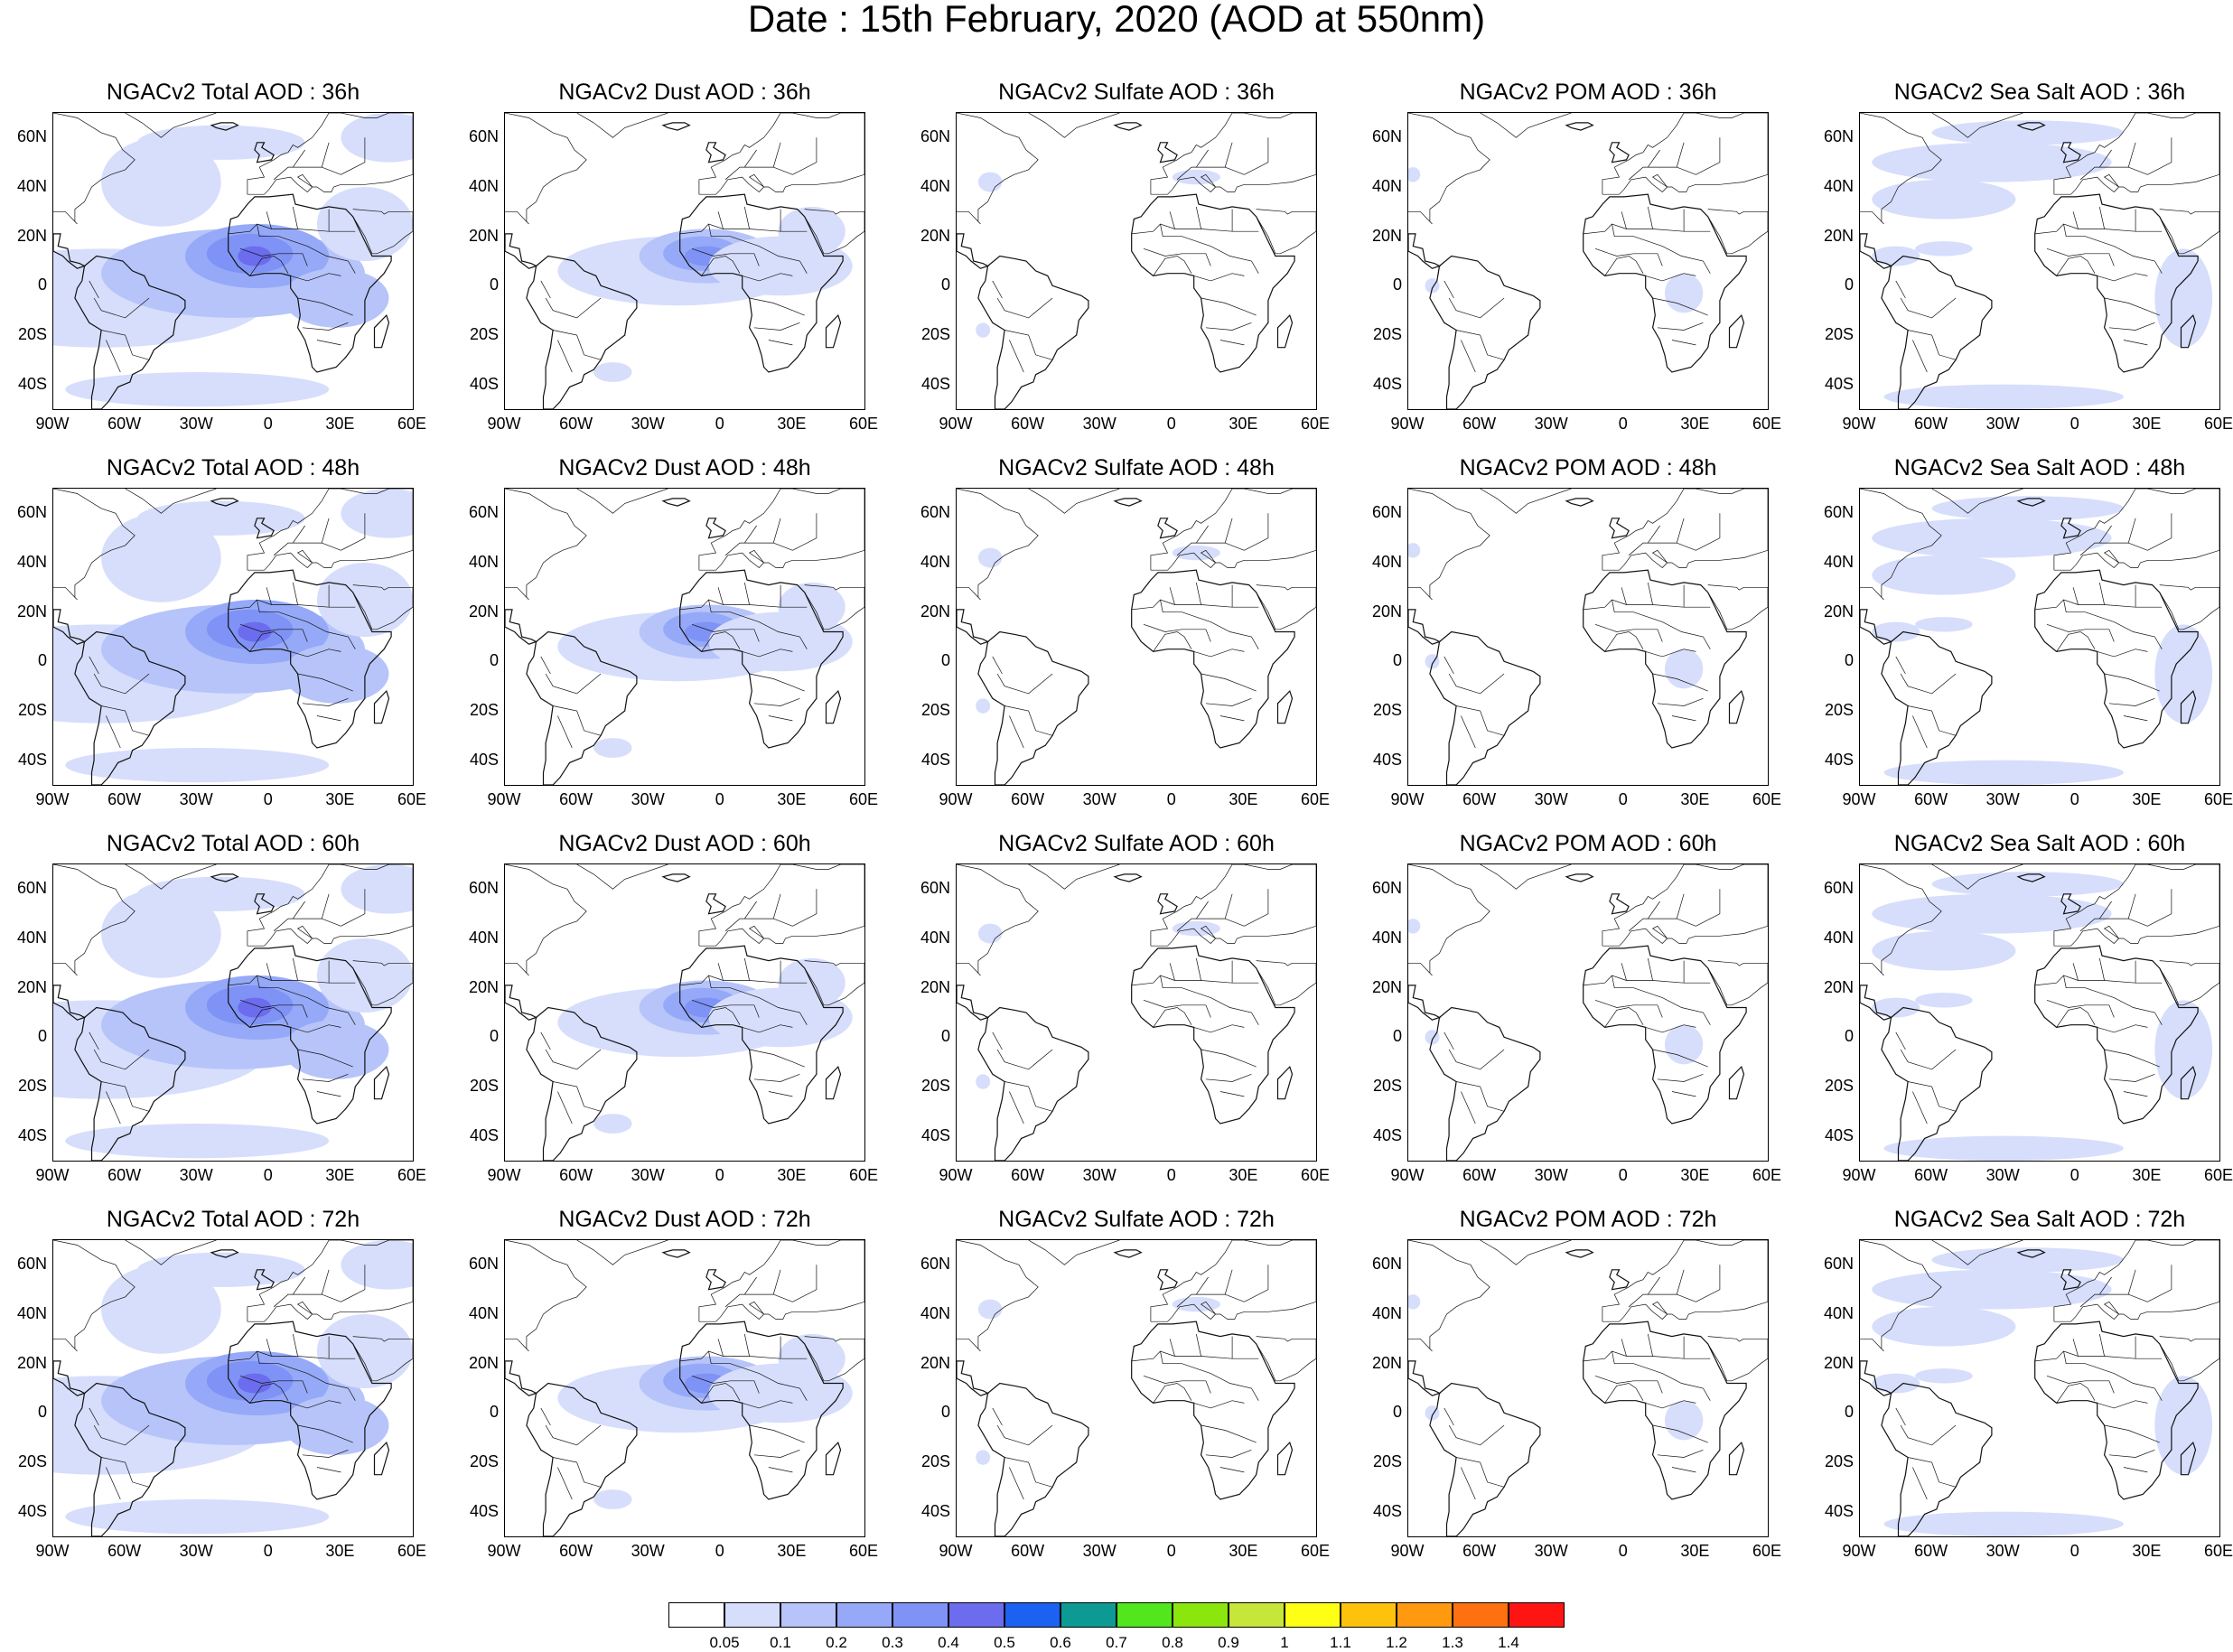  Describe the element at coordinates (1479, 1551) in the screenshot. I see `lon-tick-label: 60W` at that location.